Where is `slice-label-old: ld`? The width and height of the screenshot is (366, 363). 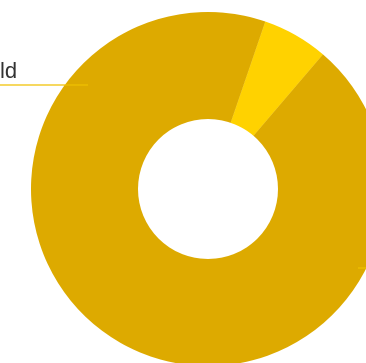 slice-label-old: ld is located at coordinates (8, 70).